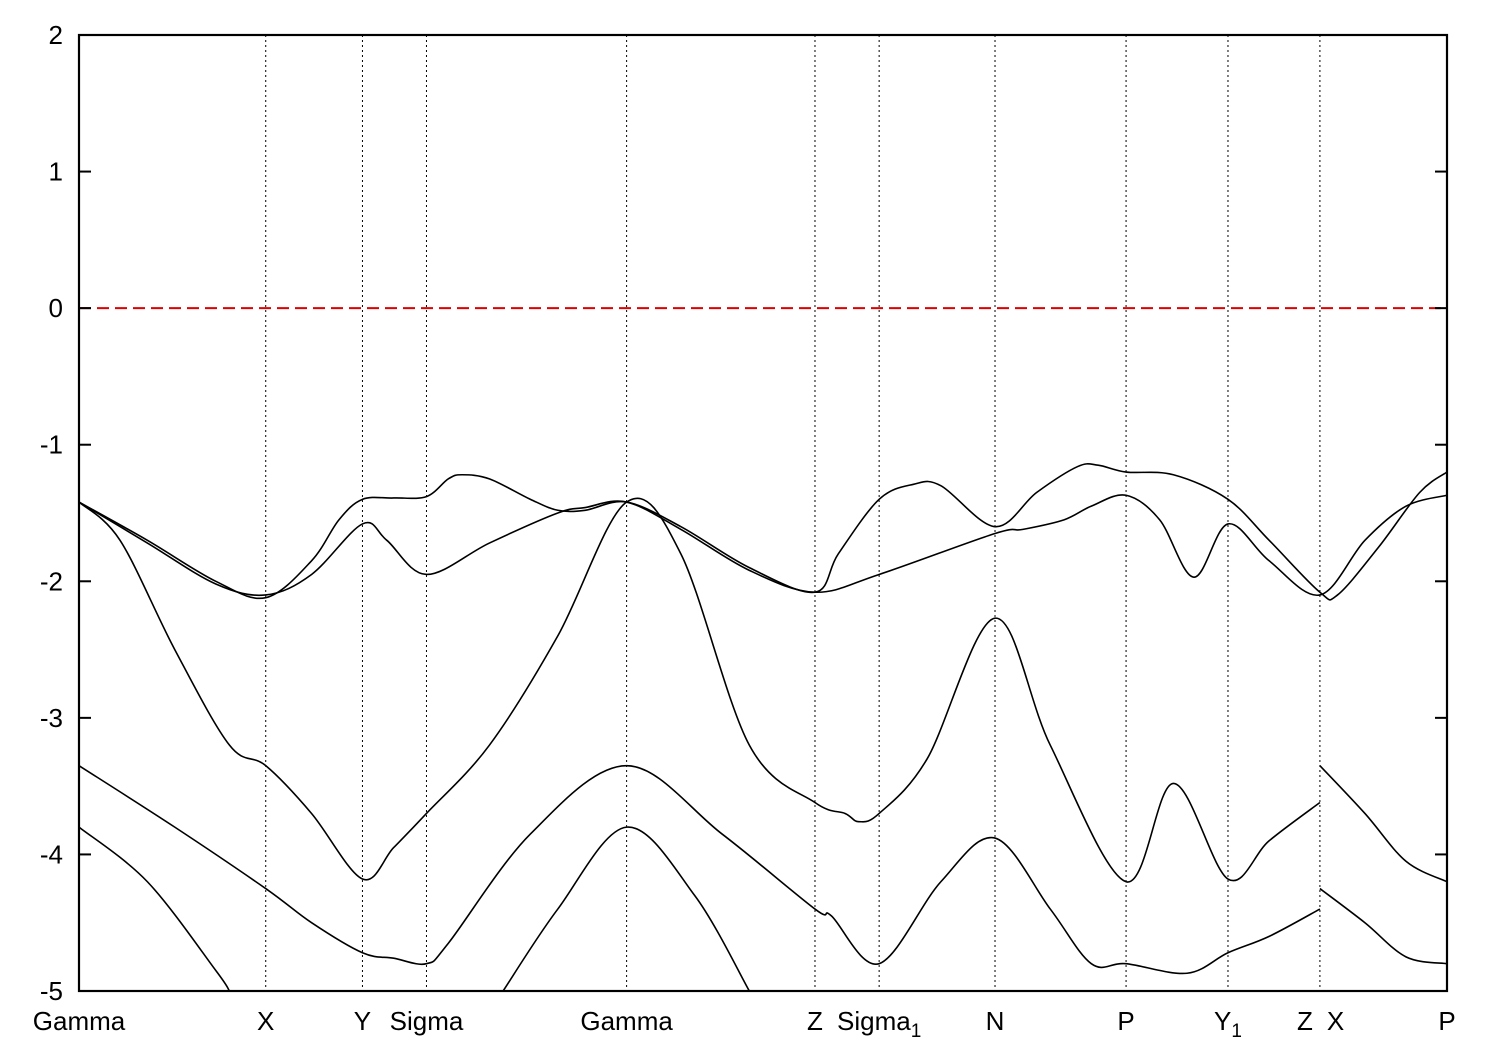 This screenshot has width=1500, height=1050. What do you see at coordinates (51, 854) in the screenshot?
I see `y-tick-label: -4` at bounding box center [51, 854].